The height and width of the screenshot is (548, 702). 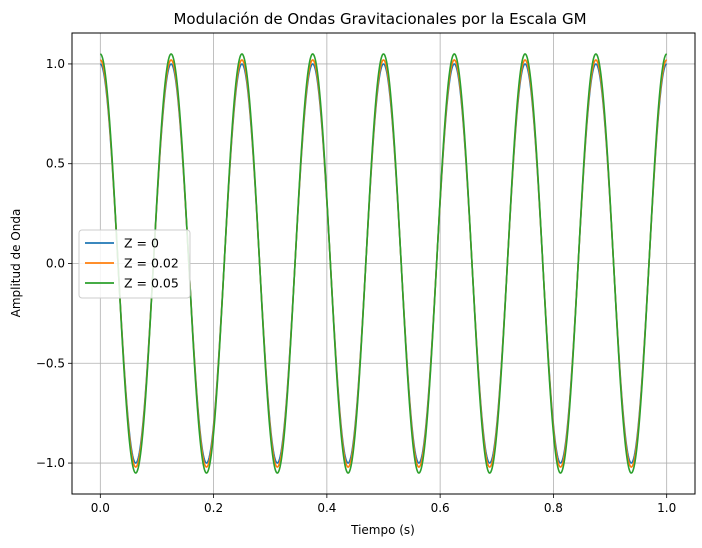 I want to click on y-tick-label: 0.0, so click(x=55, y=264).